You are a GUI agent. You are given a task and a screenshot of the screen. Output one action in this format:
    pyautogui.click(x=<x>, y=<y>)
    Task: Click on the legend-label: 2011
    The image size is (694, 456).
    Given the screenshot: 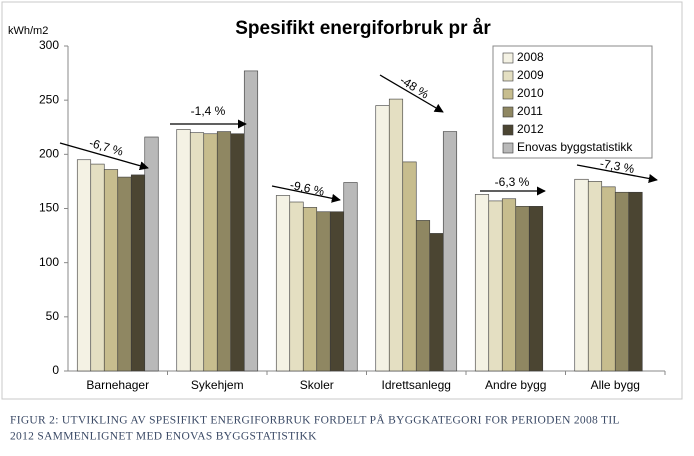 What is the action you would take?
    pyautogui.click(x=530, y=111)
    